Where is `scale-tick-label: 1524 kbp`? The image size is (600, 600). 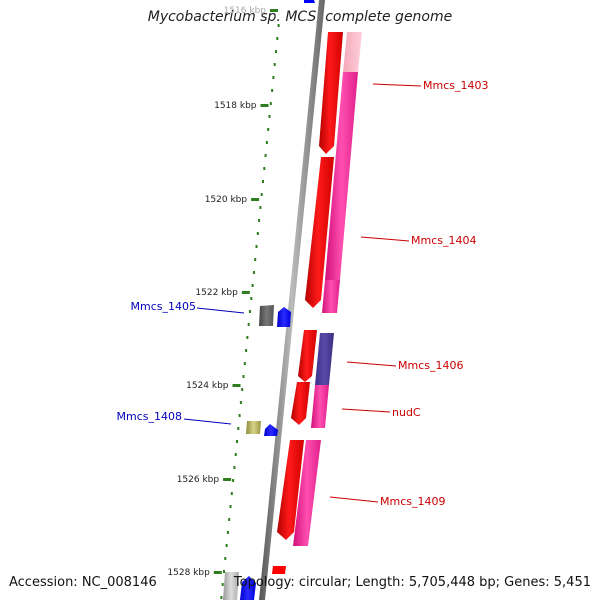
scale-tick-label: 1524 kbp is located at coordinates (207, 386).